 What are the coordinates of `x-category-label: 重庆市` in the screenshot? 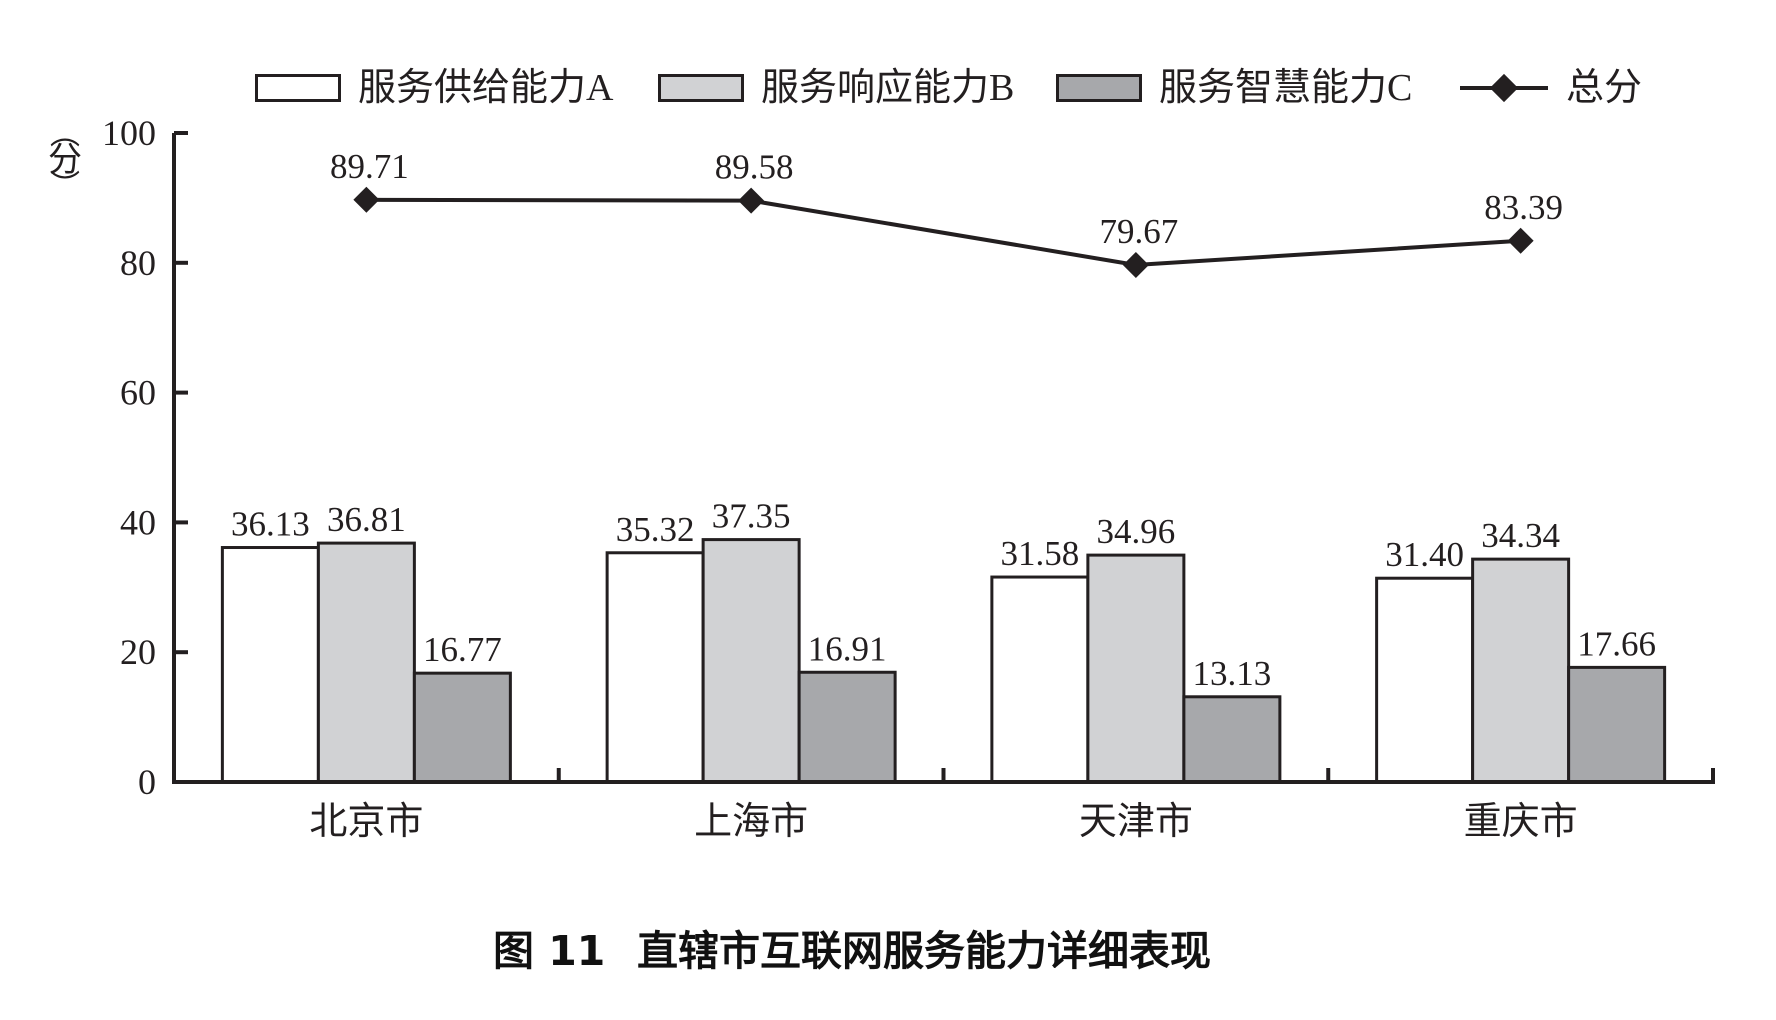 It's located at (1521, 821).